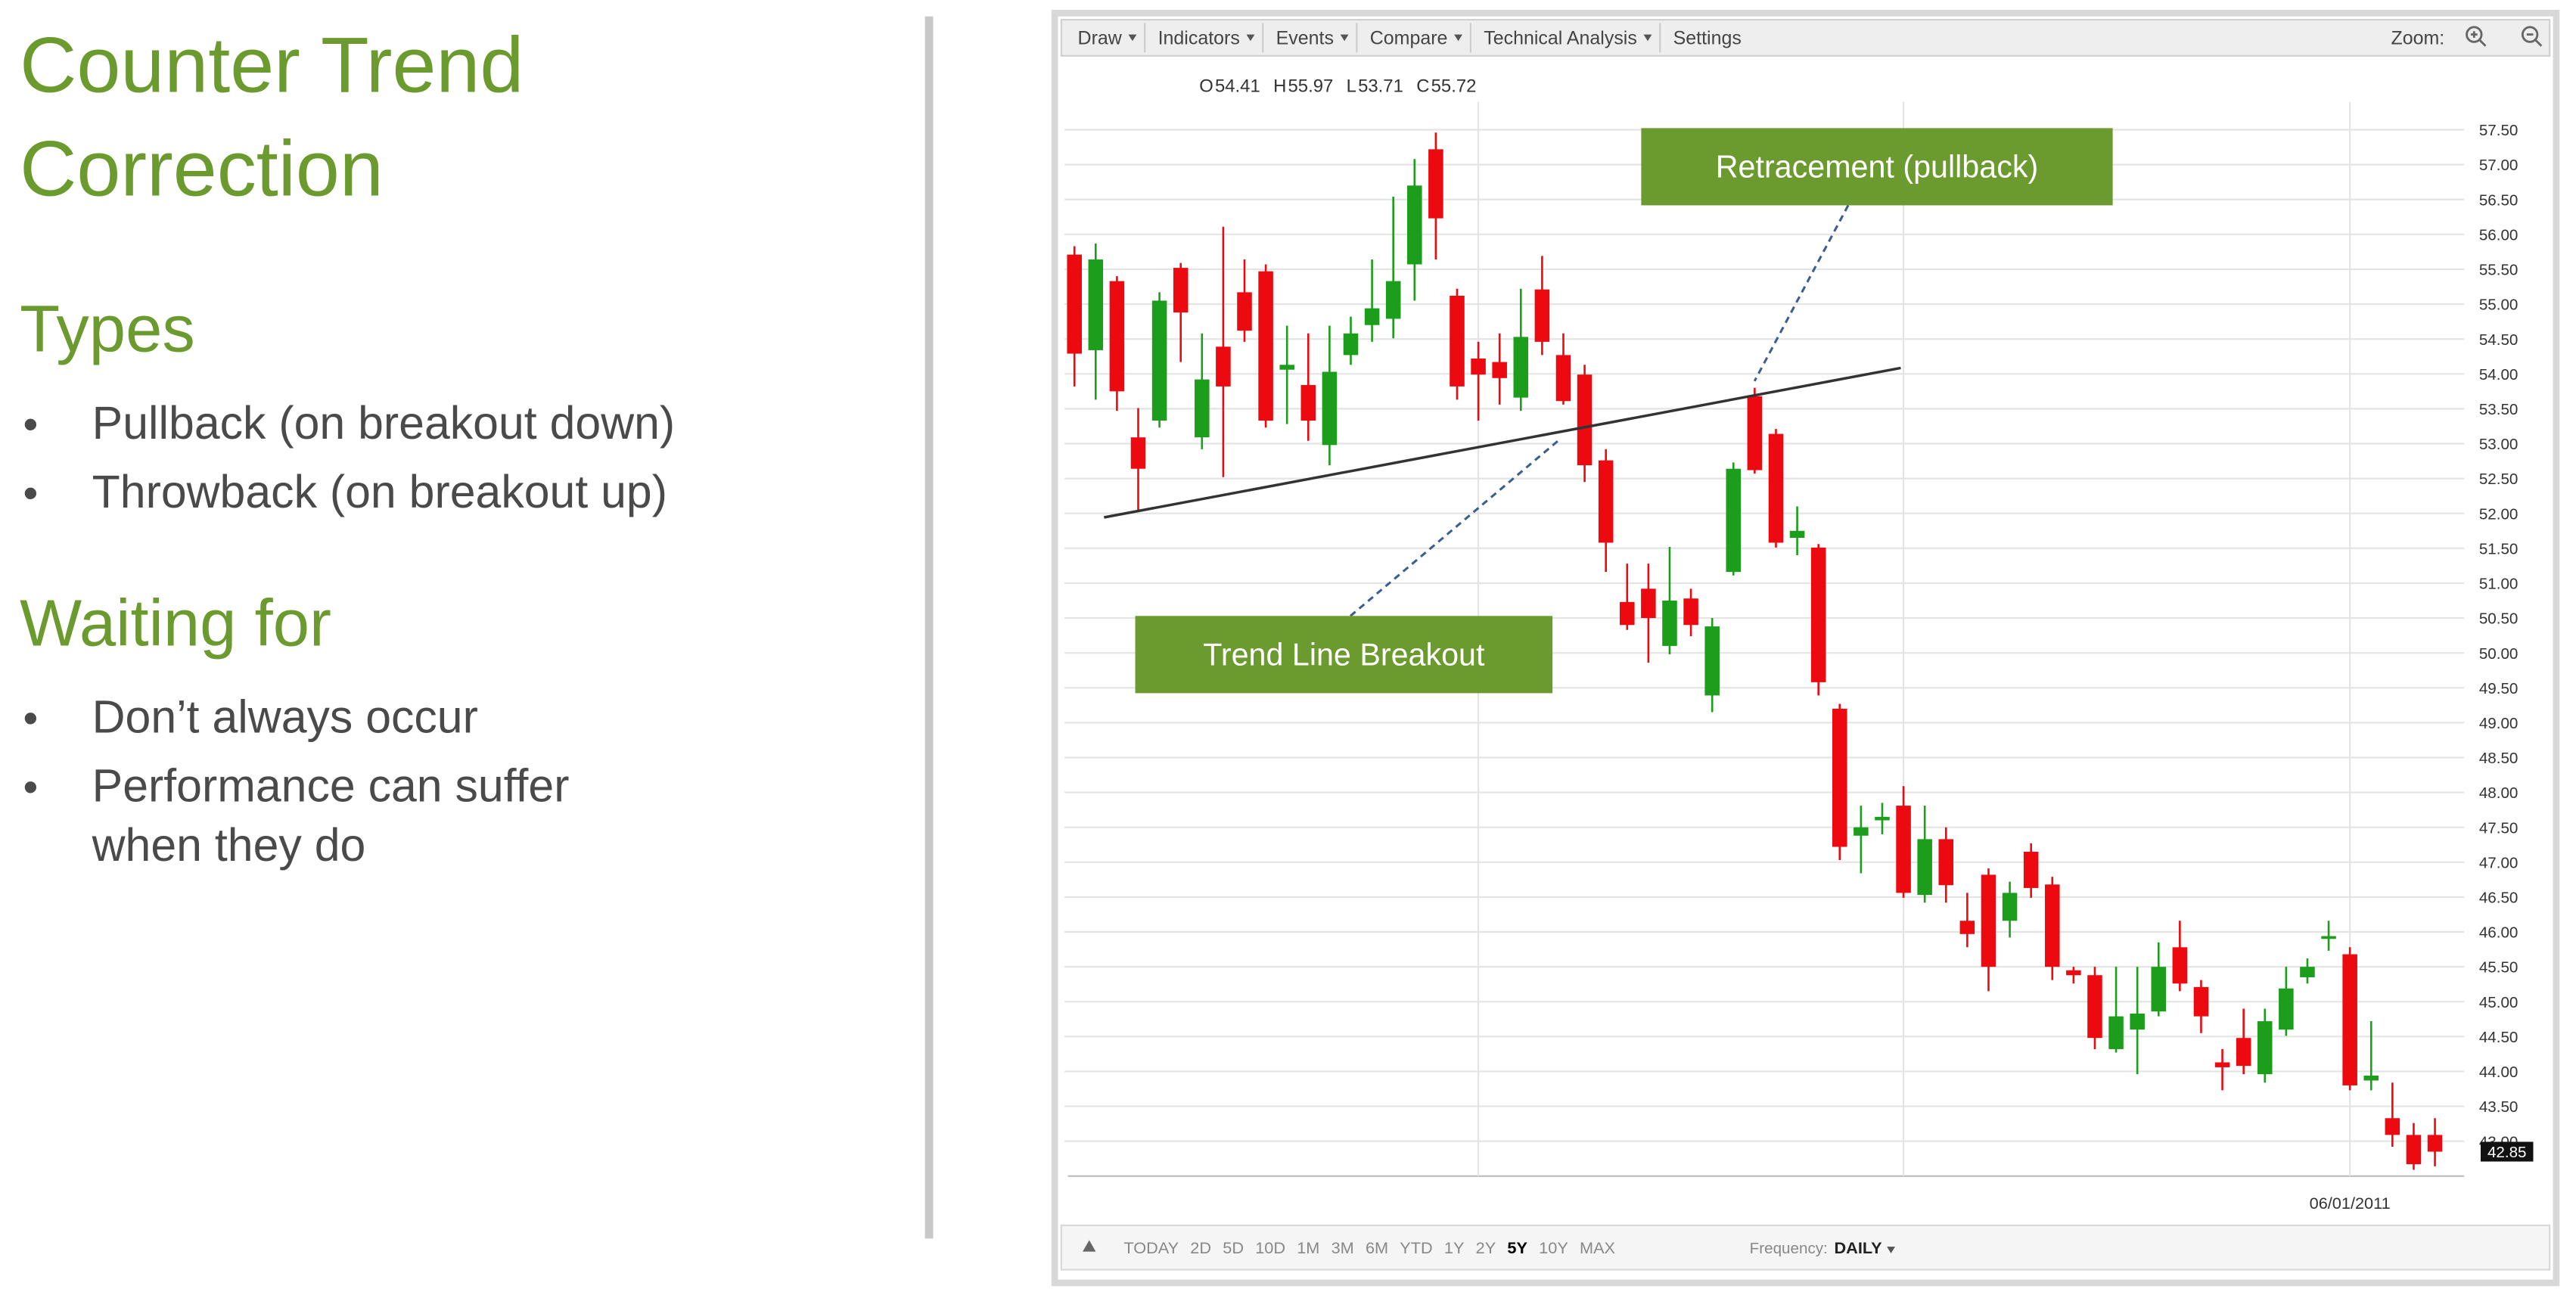  What do you see at coordinates (2499, 968) in the screenshot?
I see `y-tick-label: 45.50` at bounding box center [2499, 968].